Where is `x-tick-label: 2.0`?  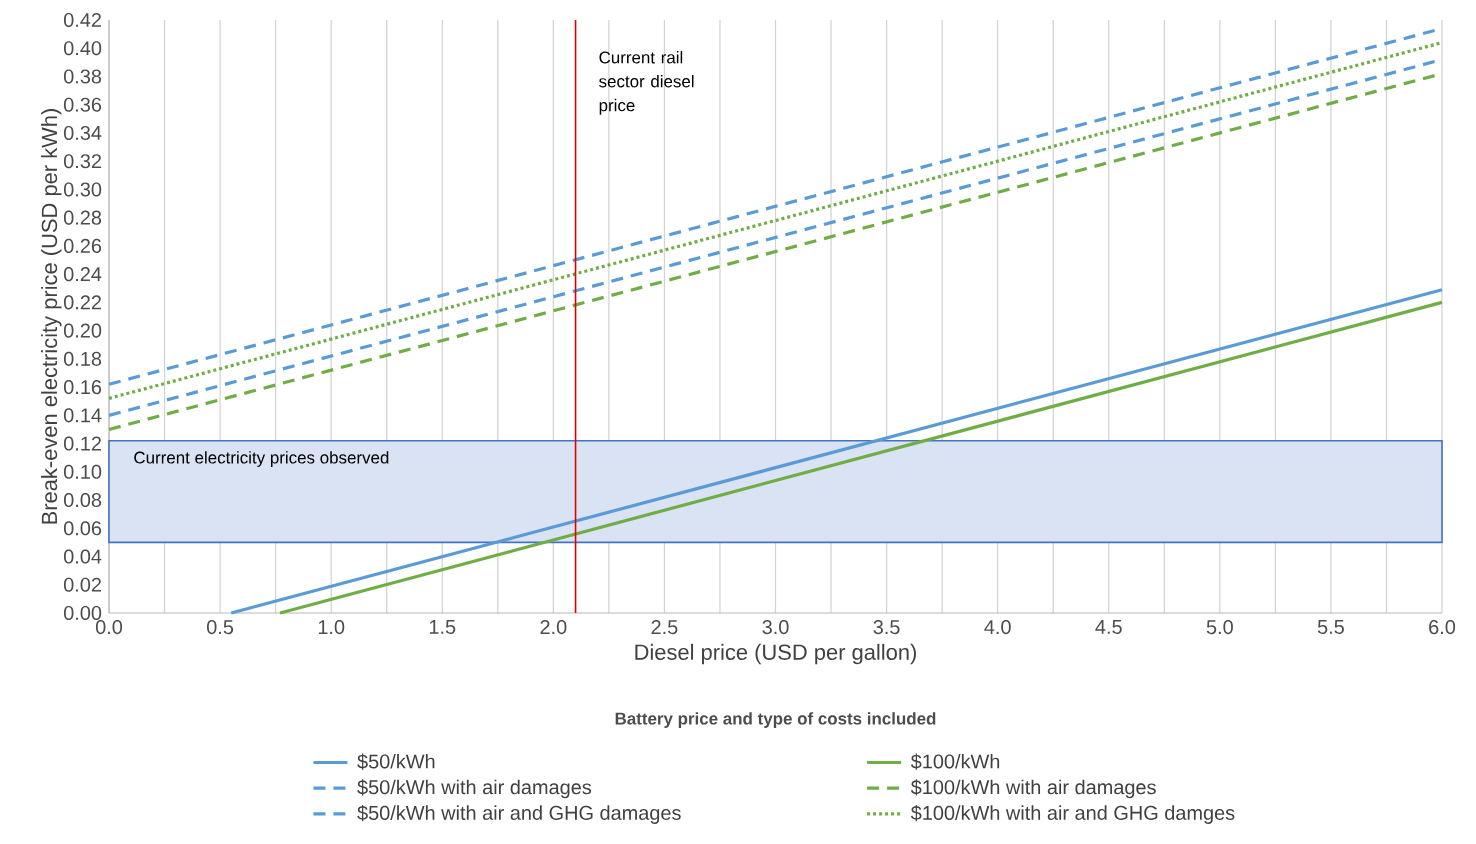 x-tick-label: 2.0 is located at coordinates (553, 627).